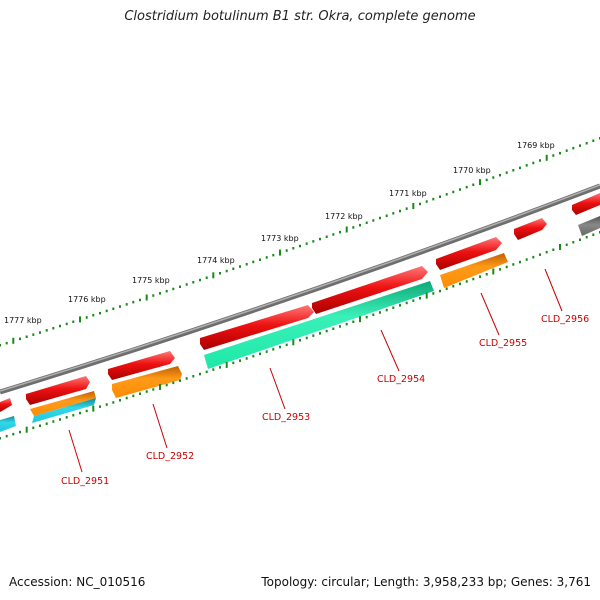 This screenshot has height=600, width=600. What do you see at coordinates (77, 582) in the screenshot?
I see `accession-text: Accession: NC_010516` at bounding box center [77, 582].